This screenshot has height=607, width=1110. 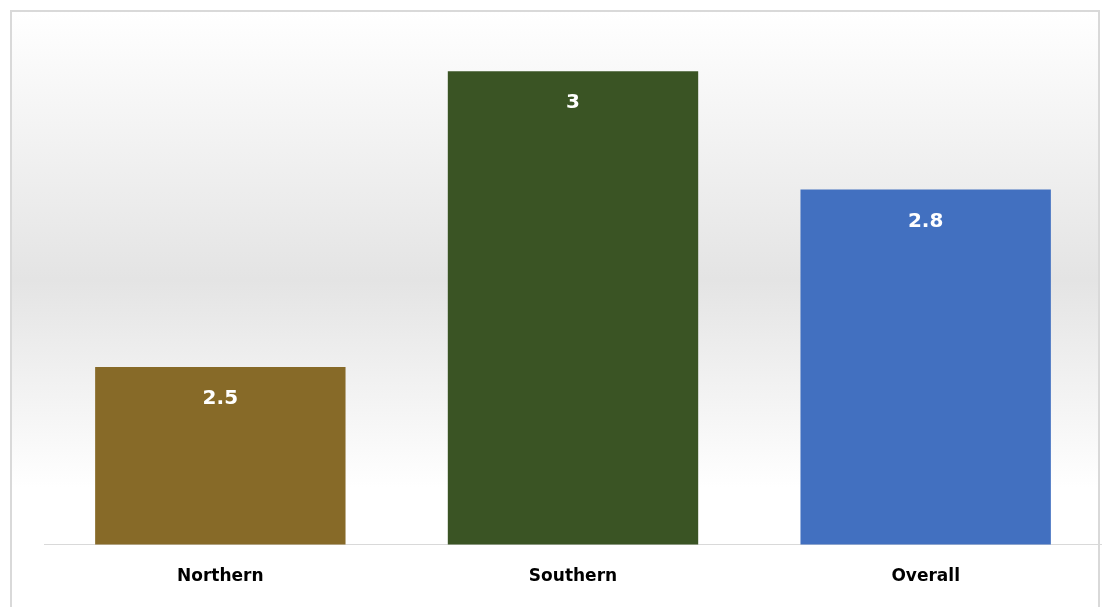 I want to click on x-tick-label: Overall, so click(x=925, y=575).